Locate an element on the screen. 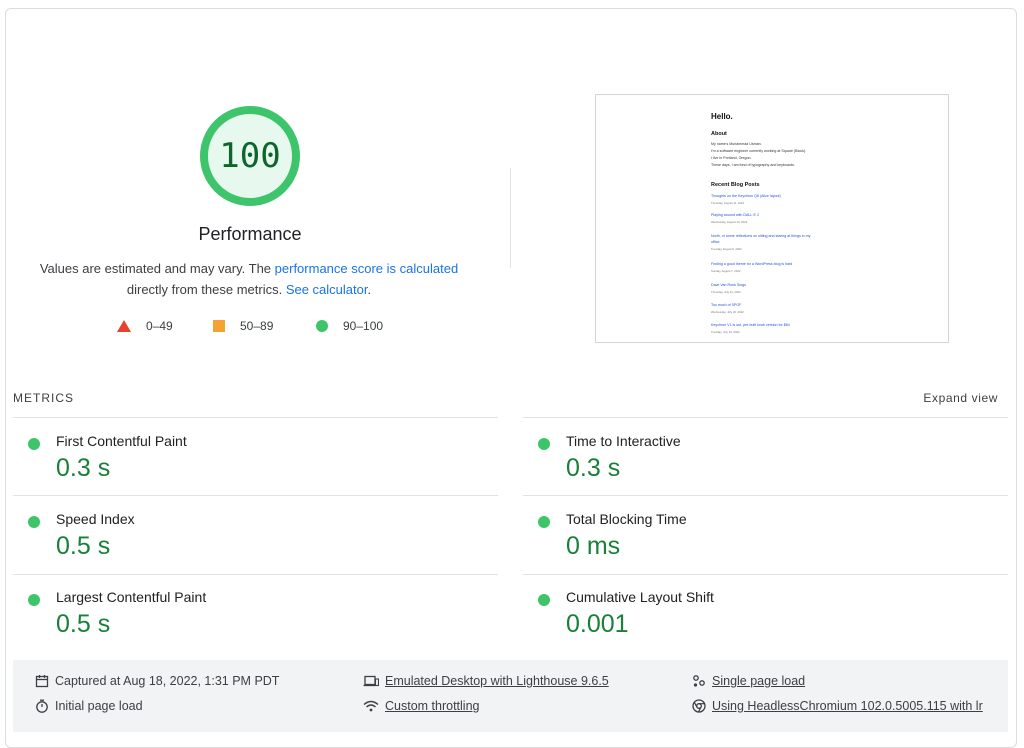 The height and width of the screenshot is (748, 1024). laptop-icon is located at coordinates (371, 681).